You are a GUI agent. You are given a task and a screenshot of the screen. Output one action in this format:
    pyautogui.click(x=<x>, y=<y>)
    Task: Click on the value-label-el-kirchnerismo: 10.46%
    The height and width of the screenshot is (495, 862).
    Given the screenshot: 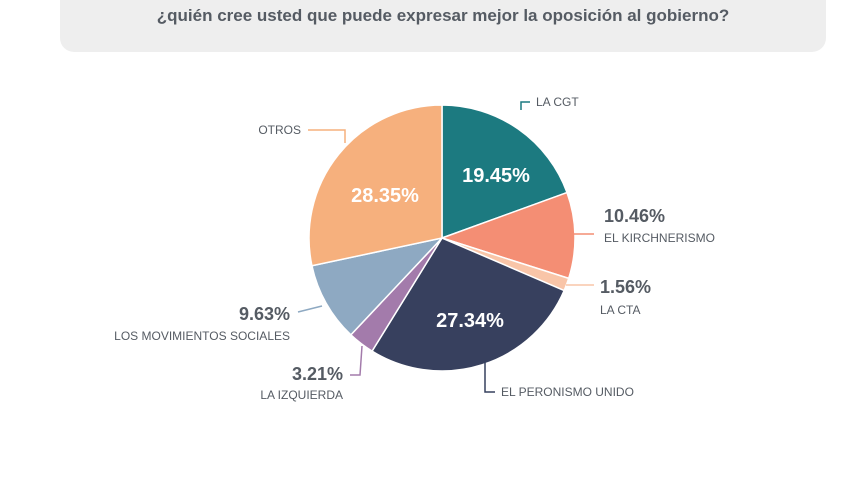 What is the action you would take?
    pyautogui.click(x=634, y=216)
    